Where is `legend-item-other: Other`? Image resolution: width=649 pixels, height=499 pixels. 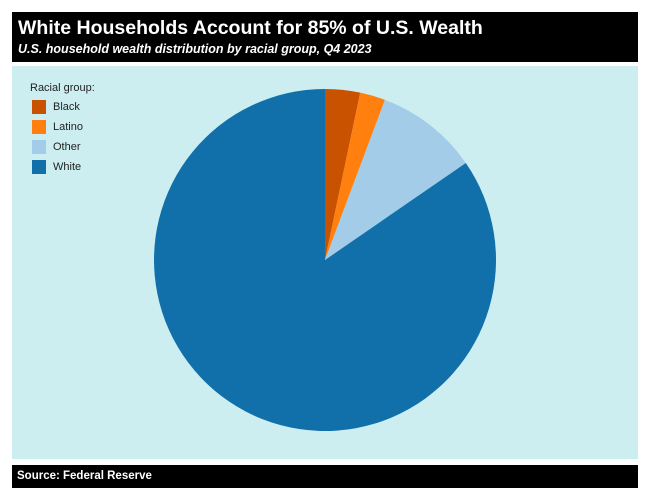
legend-item-other: Other is located at coordinates (63, 147).